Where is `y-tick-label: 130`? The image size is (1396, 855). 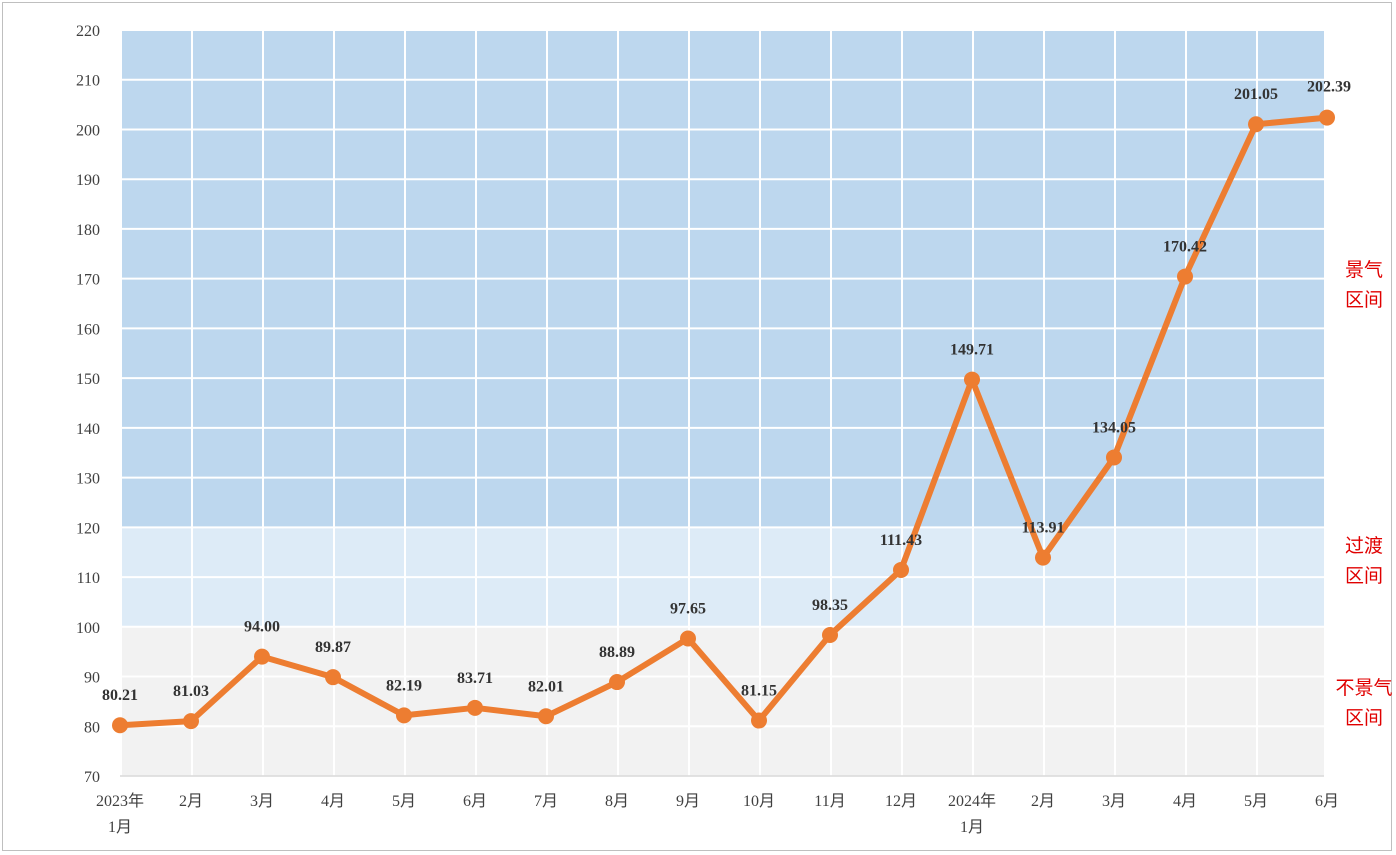
y-tick-label: 130 is located at coordinates (88, 479).